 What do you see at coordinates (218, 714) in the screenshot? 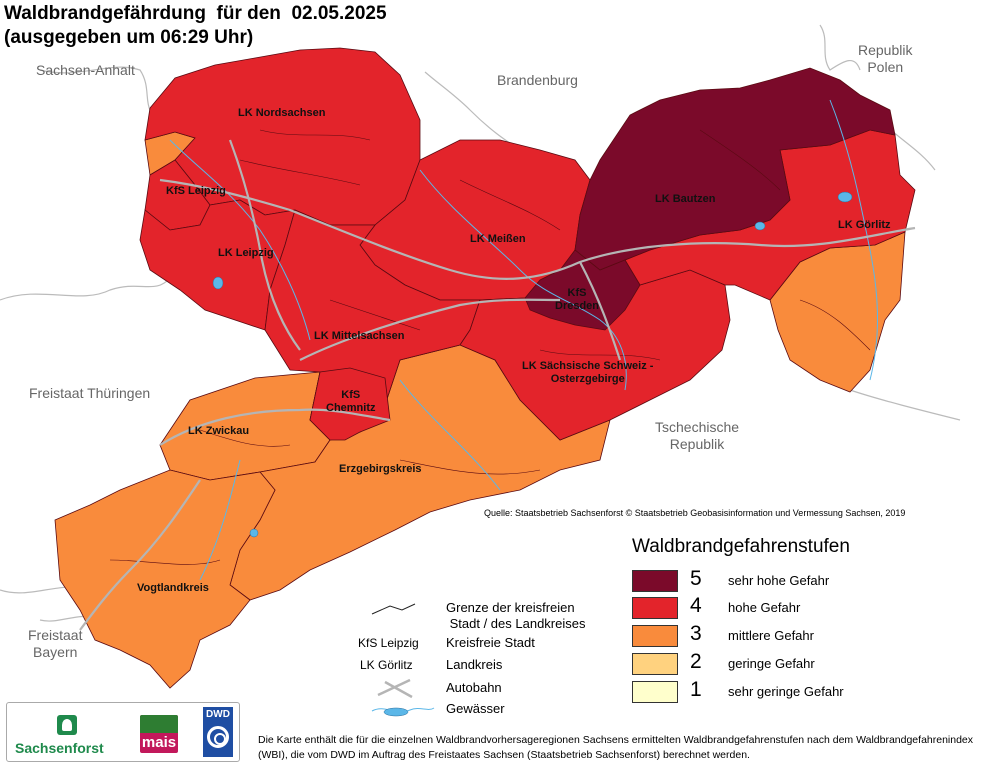
I see `dwd-logo-text: DWD` at bounding box center [218, 714].